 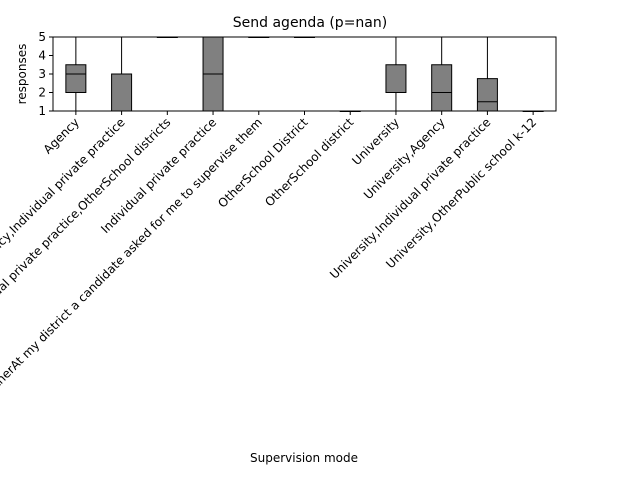 I want to click on x-tick-label: OtherSchool District, so click(x=263, y=163).